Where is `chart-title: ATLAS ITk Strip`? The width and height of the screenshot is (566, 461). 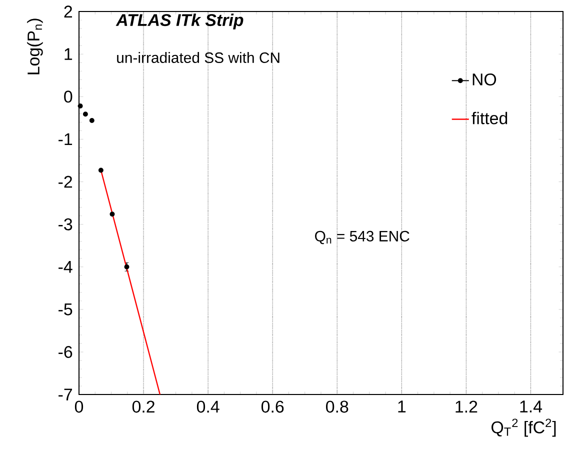
chart-title: ATLAS ITk Strip is located at coordinates (180, 22).